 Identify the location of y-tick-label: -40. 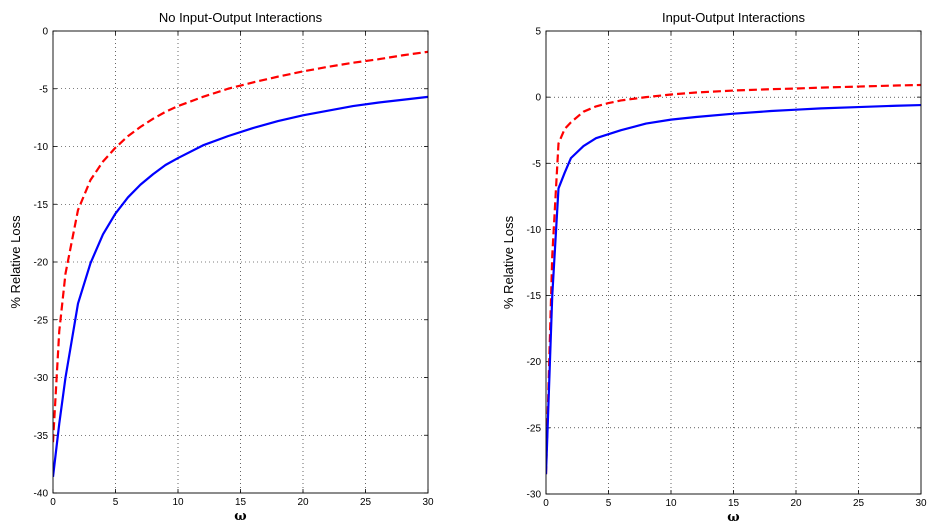
(41, 494).